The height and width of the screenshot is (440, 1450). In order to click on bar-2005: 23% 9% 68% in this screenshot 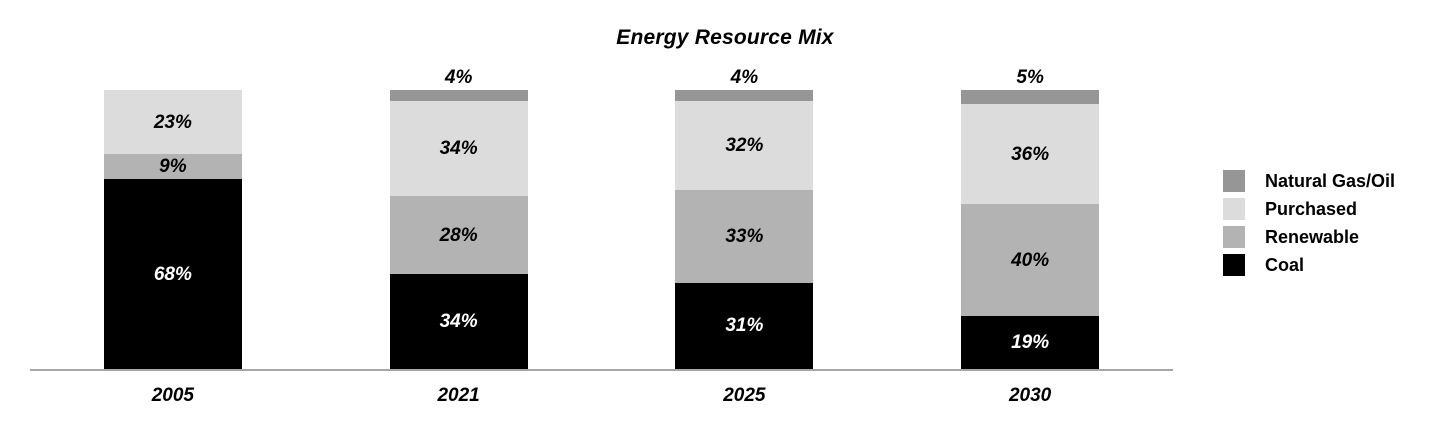, I will do `click(172, 229)`.